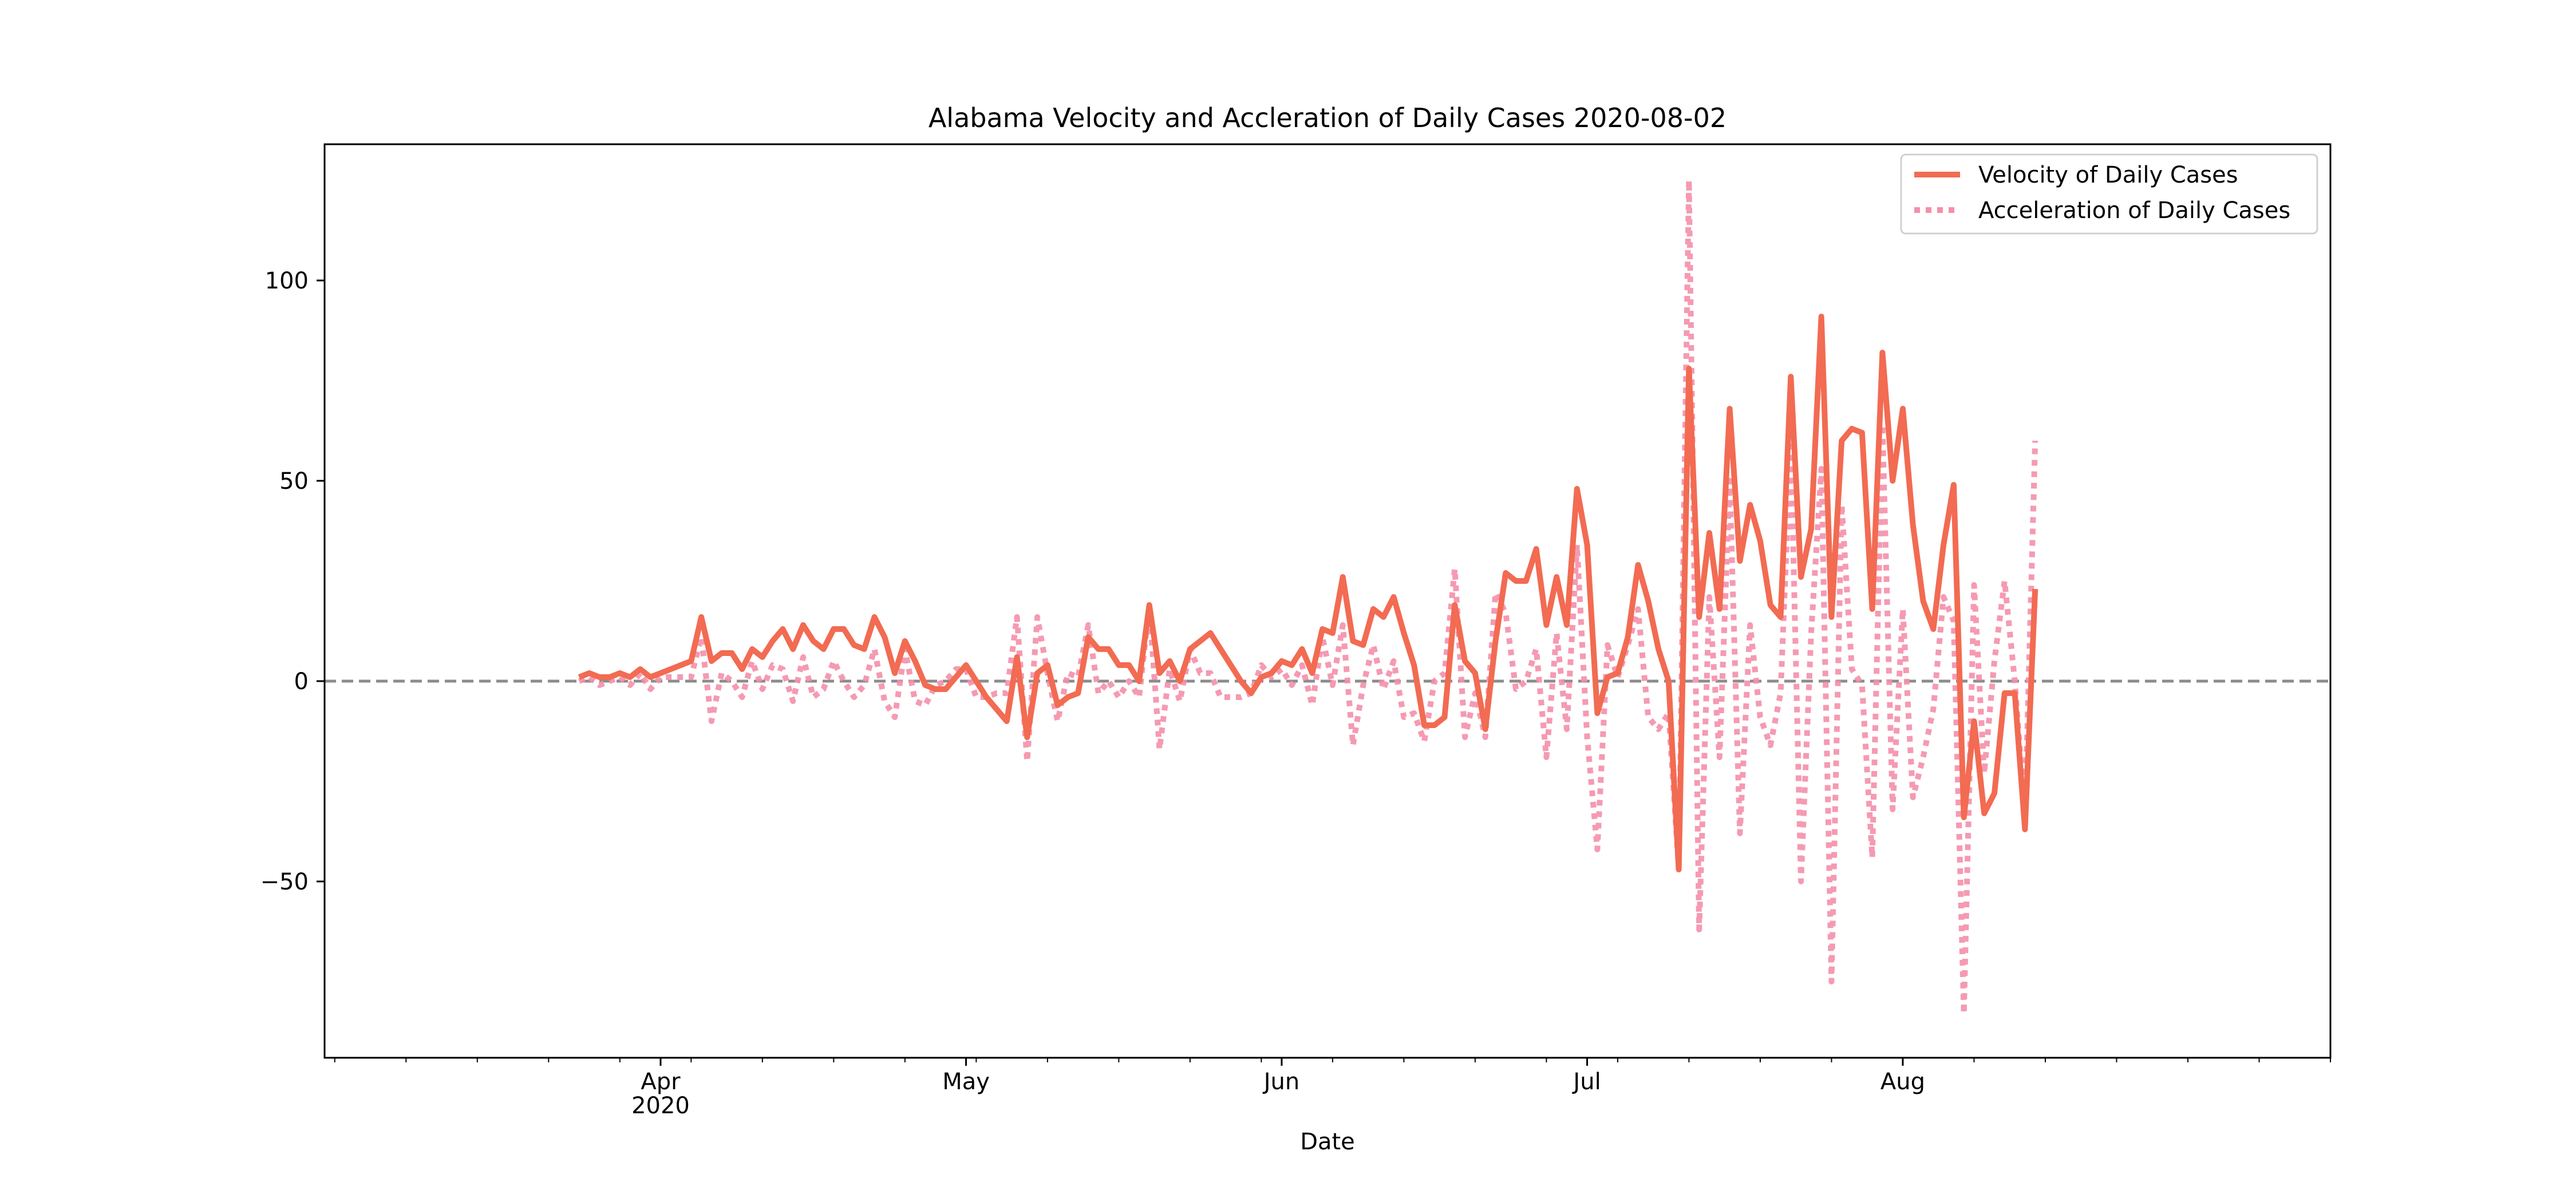  What do you see at coordinates (1902, 1082) in the screenshot?
I see `x-tick-label: Aug` at bounding box center [1902, 1082].